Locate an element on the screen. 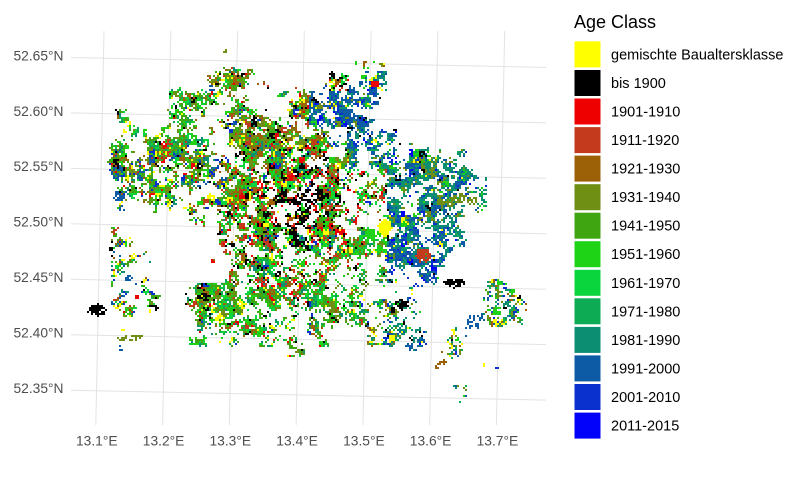 This screenshot has width=800, height=480. svg-text: 52.45°N is located at coordinates (38, 277).